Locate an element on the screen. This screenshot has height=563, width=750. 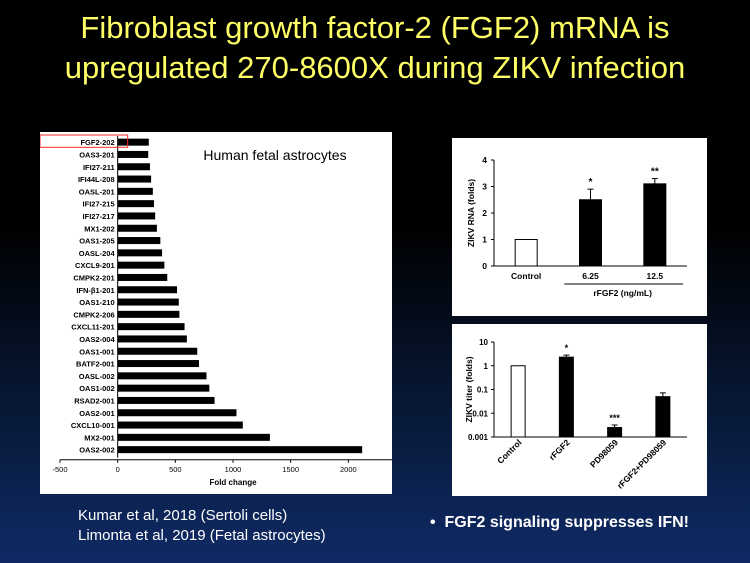
x-tick-label: rFGF2 is located at coordinates (559, 449).